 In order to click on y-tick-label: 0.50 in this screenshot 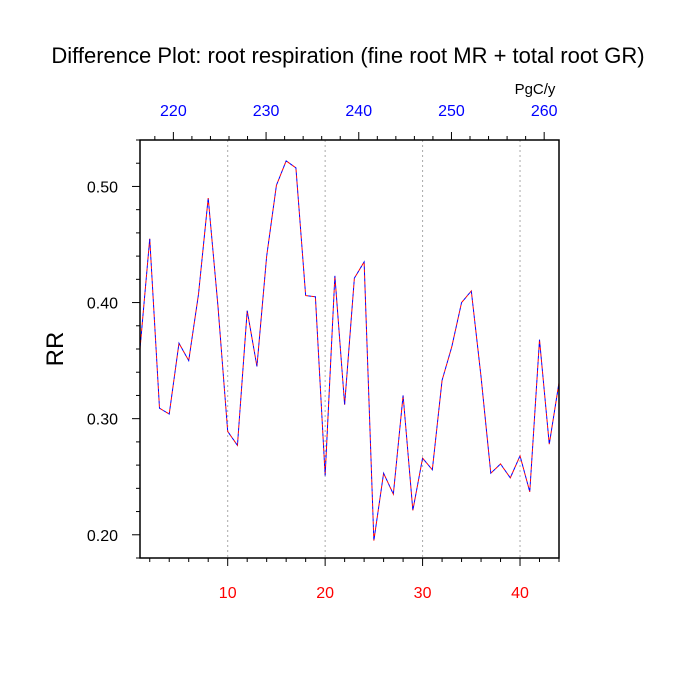, I will do `click(102, 187)`.